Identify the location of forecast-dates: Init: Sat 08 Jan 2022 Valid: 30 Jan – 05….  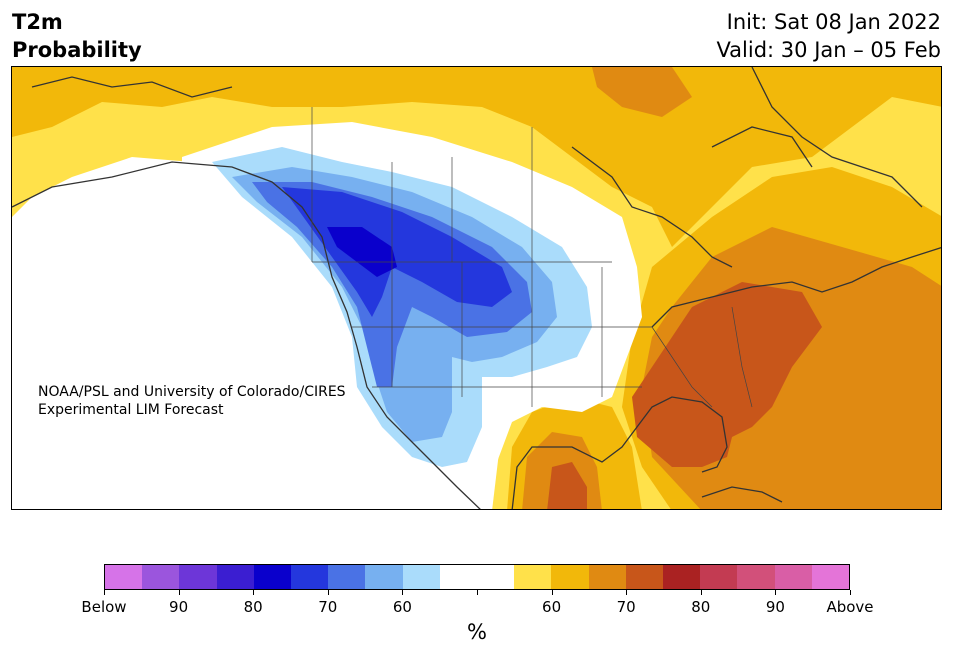
(828, 36).